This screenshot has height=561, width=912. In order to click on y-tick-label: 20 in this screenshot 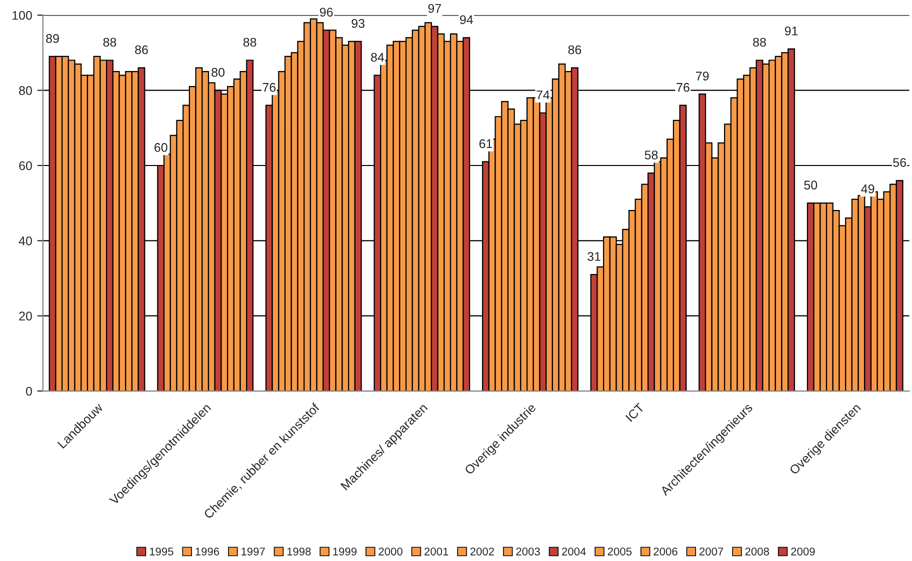, I will do `click(25, 316)`.